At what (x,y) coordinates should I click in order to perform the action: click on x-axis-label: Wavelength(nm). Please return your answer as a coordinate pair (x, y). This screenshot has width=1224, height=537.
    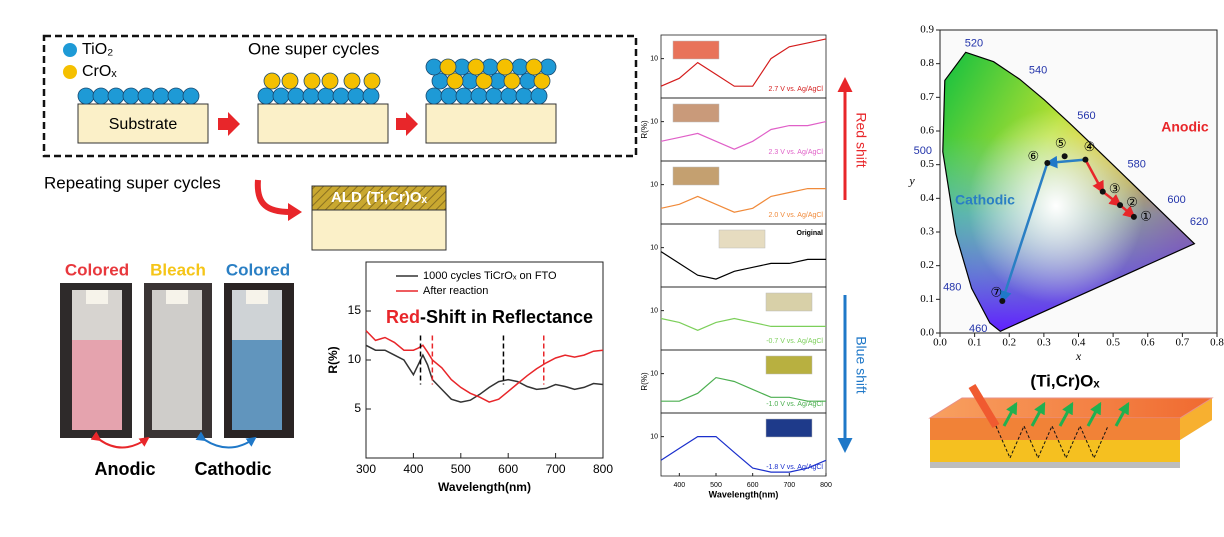
    Looking at the image, I should click on (744, 494).